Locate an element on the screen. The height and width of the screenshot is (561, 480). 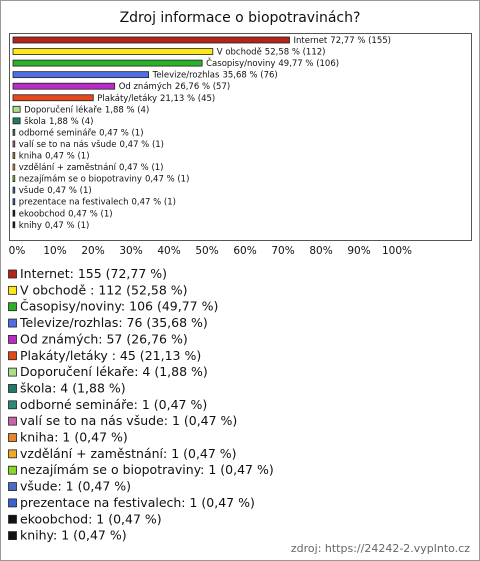
legend-label: škola: 4 (1,88 %) is located at coordinates (73, 387).